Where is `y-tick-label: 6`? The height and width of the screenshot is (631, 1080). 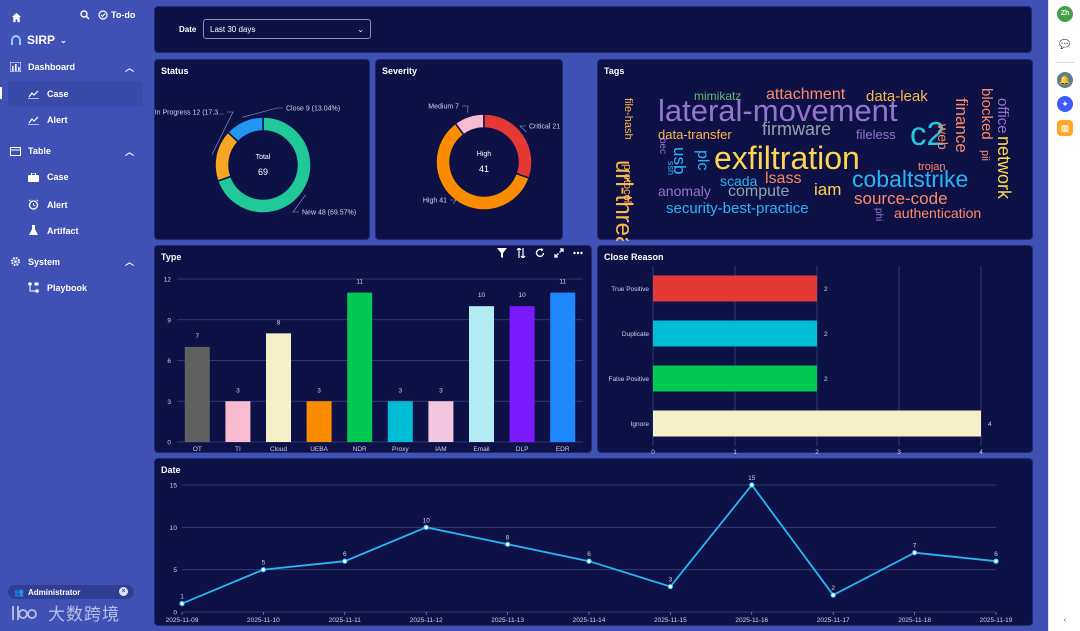
y-tick-label: 6 is located at coordinates (169, 361).